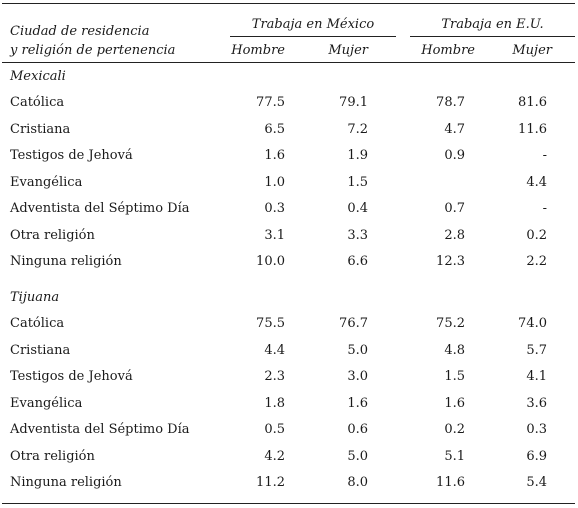 The width and height of the screenshot is (578, 508). I want to click on cell-hombre-mx: 1.8, so click(274, 403).